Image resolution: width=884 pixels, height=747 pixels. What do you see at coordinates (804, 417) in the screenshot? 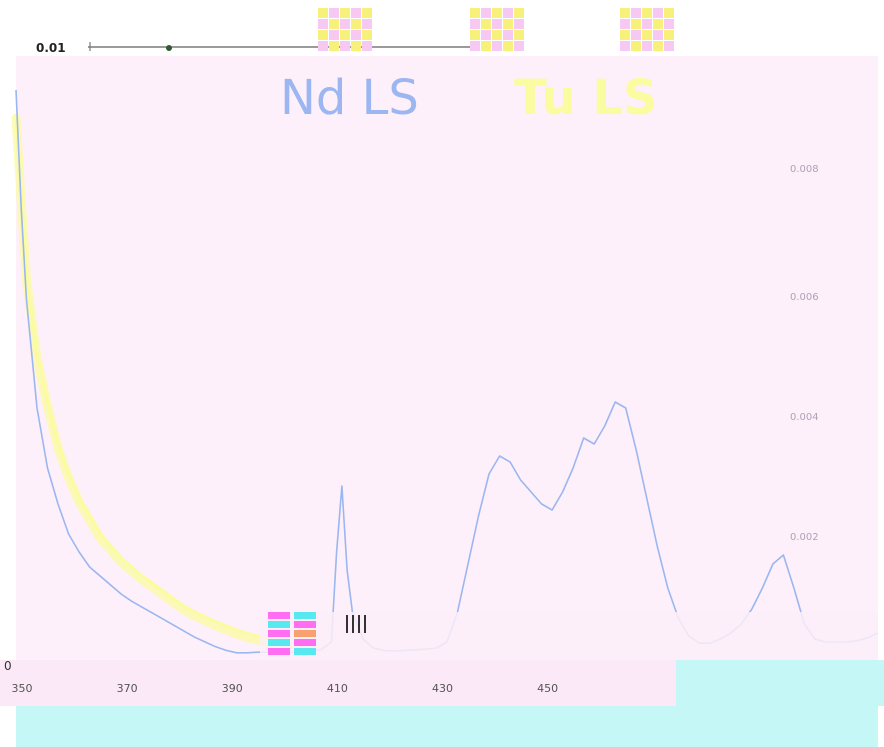
I see `right-tick-label: 0.004` at bounding box center [804, 417].